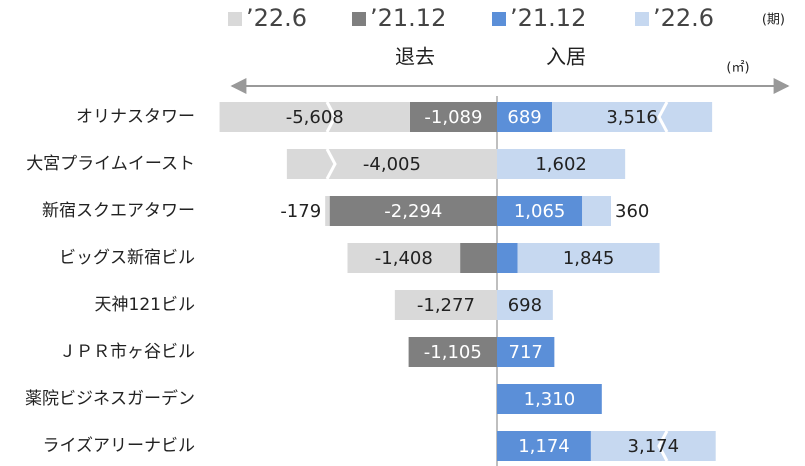  I want to click on category-label: 大宮プライムイースト, so click(110, 164).